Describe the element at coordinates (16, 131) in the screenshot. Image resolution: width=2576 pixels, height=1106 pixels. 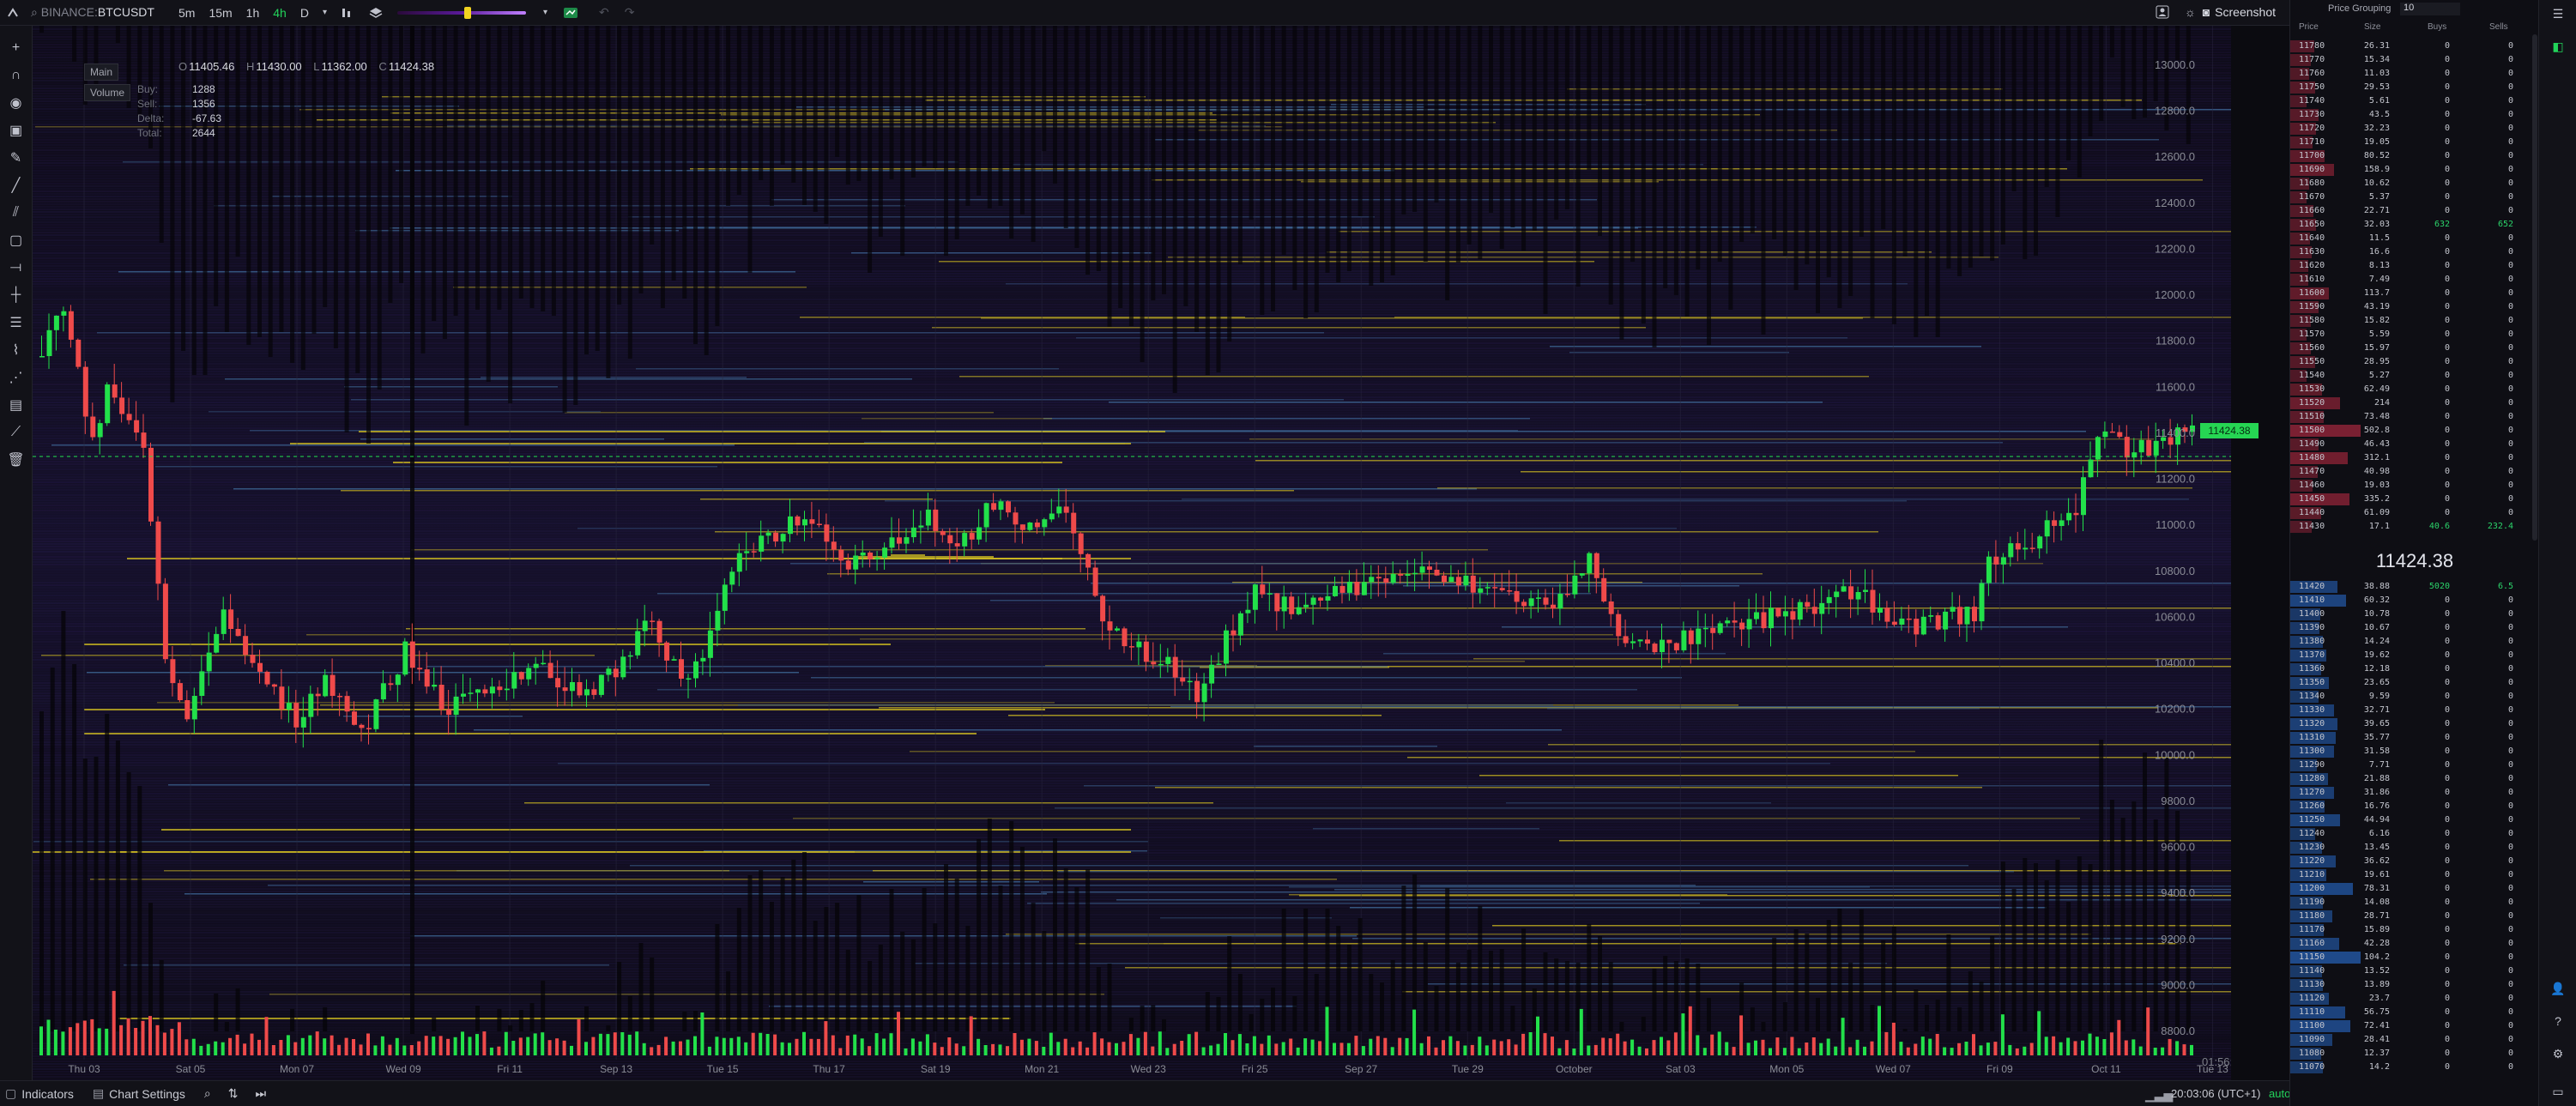
I see `lock-icon: ▣` at that location.